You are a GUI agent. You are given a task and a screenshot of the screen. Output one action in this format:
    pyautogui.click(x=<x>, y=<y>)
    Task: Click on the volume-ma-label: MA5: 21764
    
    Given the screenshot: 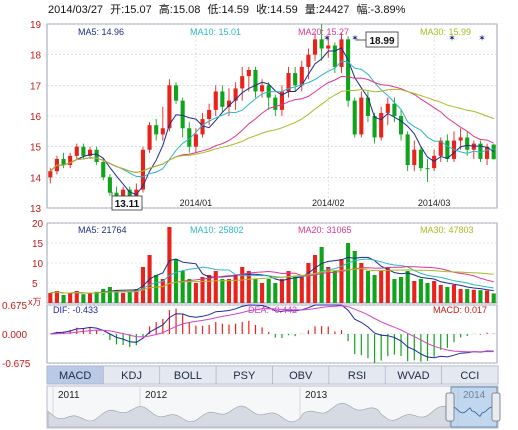 What is the action you would take?
    pyautogui.click(x=102, y=230)
    